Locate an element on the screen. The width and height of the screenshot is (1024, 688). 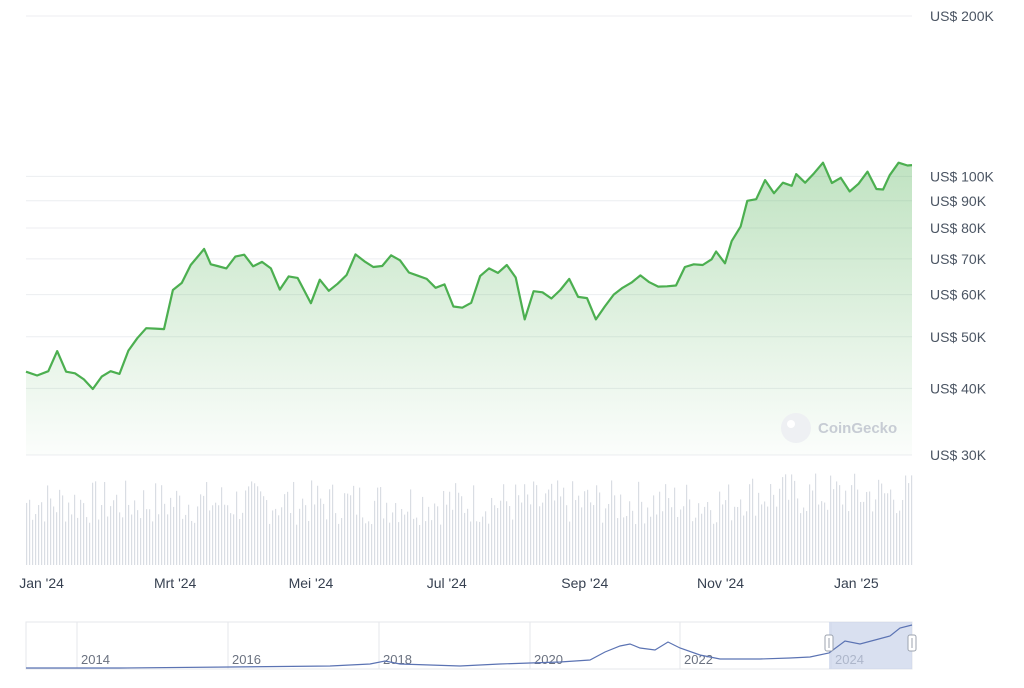
navigator-year-label: 2016 is located at coordinates (246, 659).